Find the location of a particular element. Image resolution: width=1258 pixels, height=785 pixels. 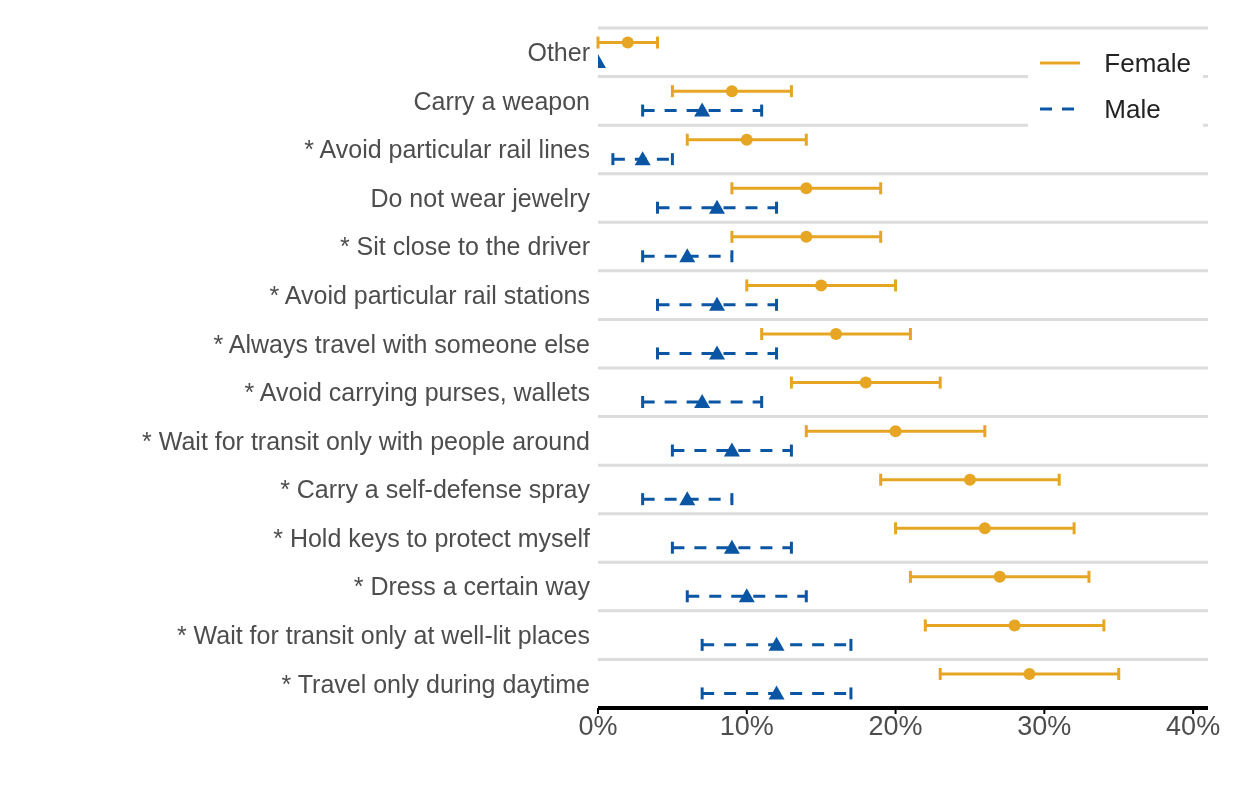

y-tick-label: * Travel only during daytime is located at coordinates (435, 683).